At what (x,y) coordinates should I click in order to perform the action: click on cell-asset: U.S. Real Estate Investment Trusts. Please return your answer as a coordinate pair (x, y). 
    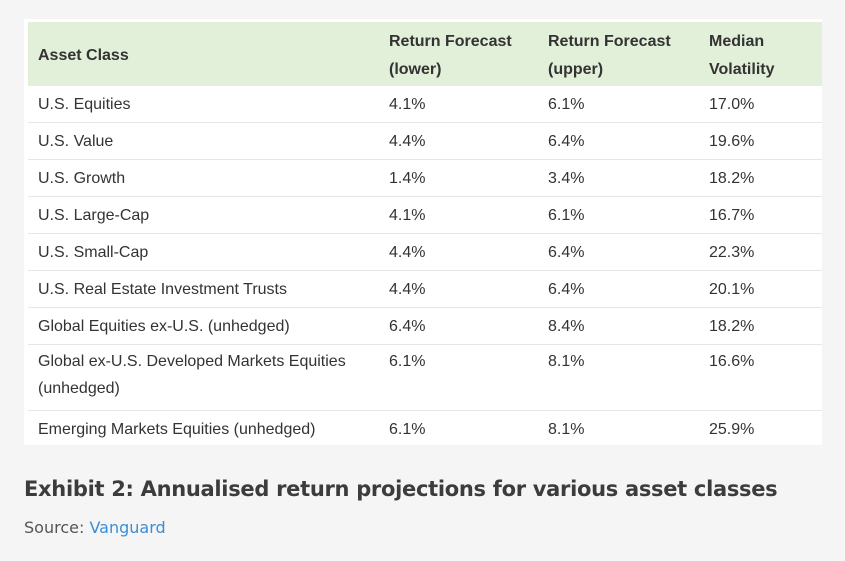
    Looking at the image, I should click on (203, 289).